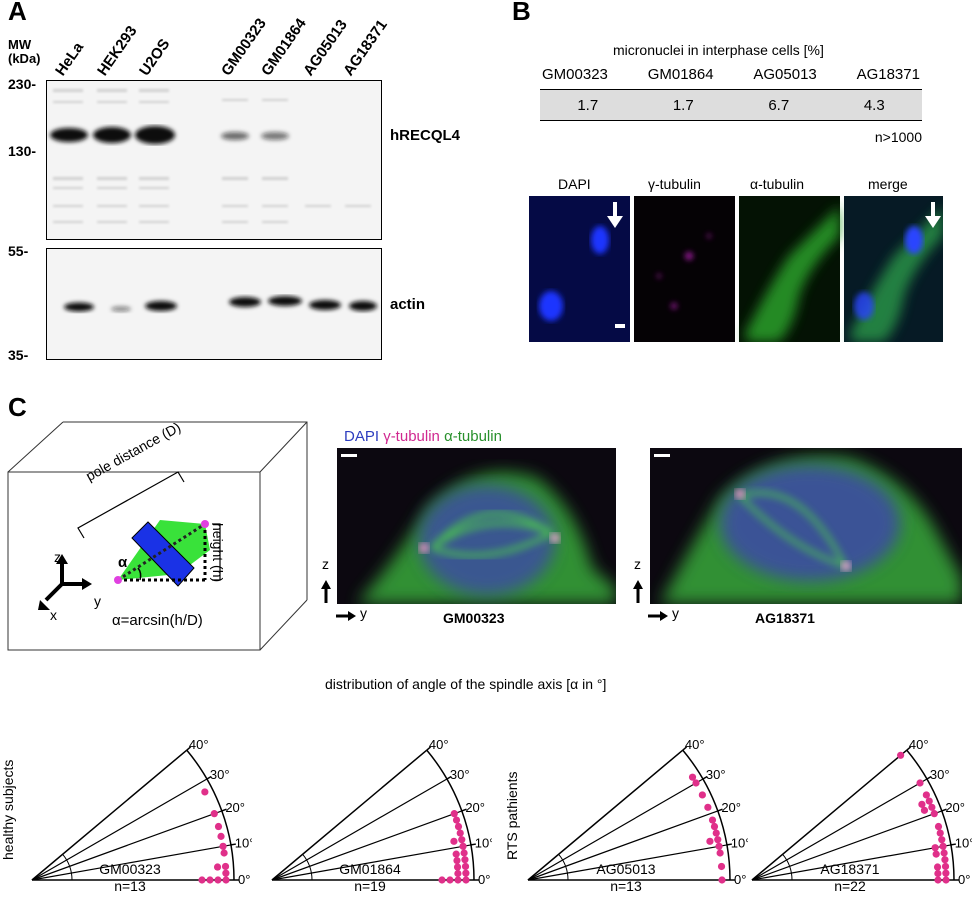  I want to click on polar-n: n=13, so click(130, 885).